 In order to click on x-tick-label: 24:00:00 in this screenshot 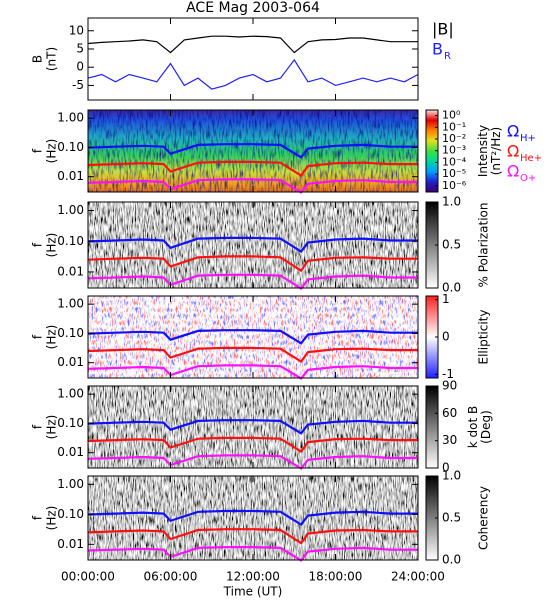, I will do `click(418, 577)`.